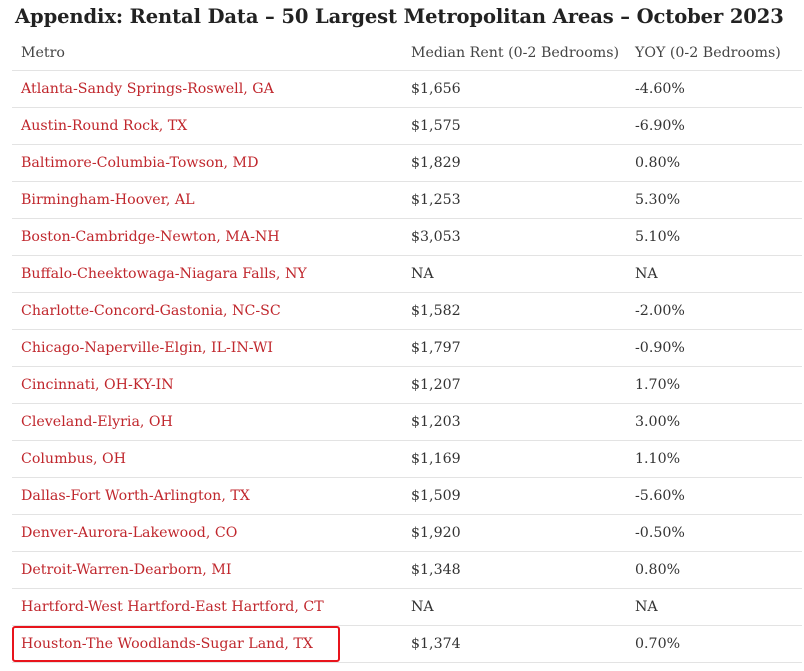 Image resolution: width=804 pixels, height=671 pixels. I want to click on metro-link: Charlotte-Concord-Gastonia, NC-SC, so click(151, 311).